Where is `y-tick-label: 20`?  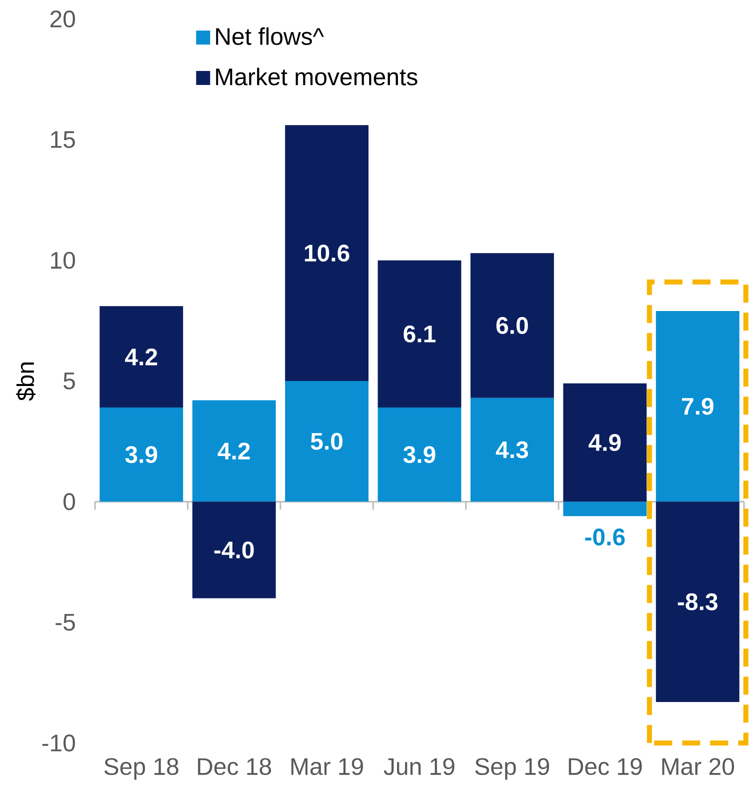 y-tick-label: 20 is located at coordinates (63, 19).